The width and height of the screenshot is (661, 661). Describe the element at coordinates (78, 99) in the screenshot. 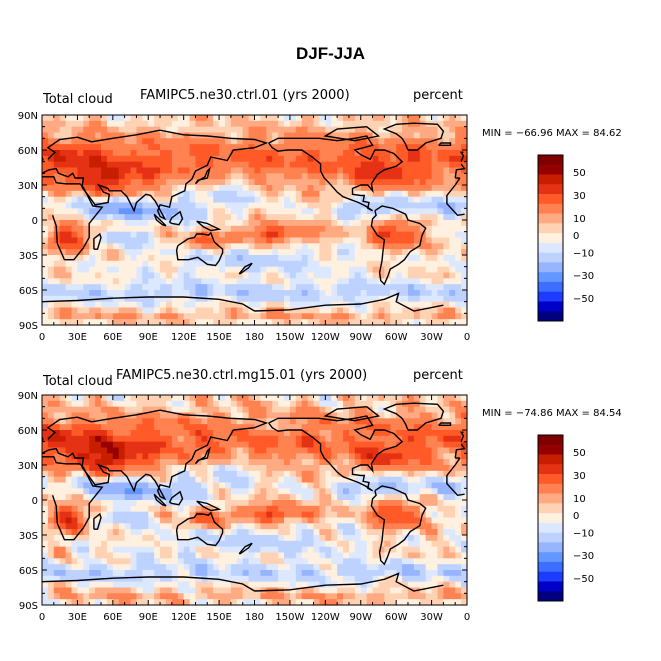

I see `variable-label: Total cloud` at that location.